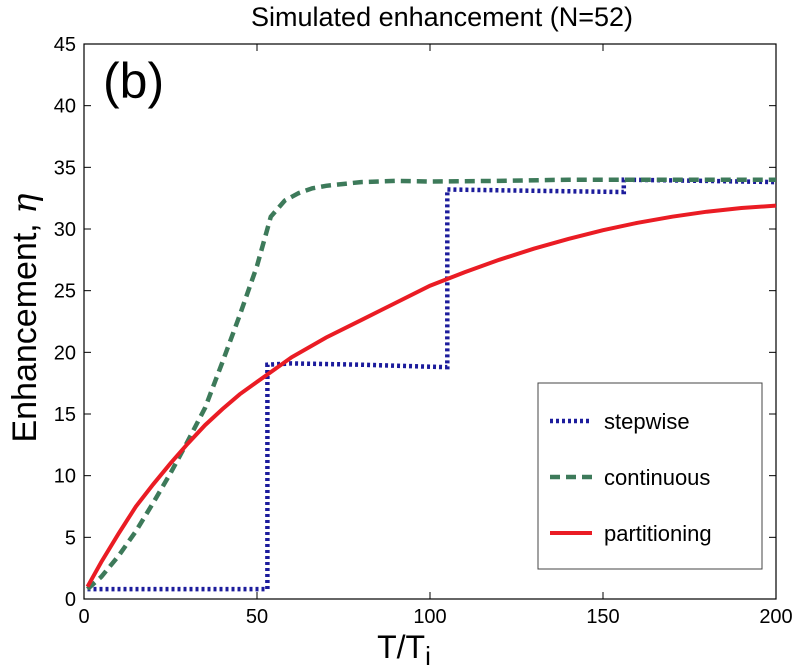  Describe the element at coordinates (65, 230) in the screenshot. I see `y-tick-label: 30` at that location.